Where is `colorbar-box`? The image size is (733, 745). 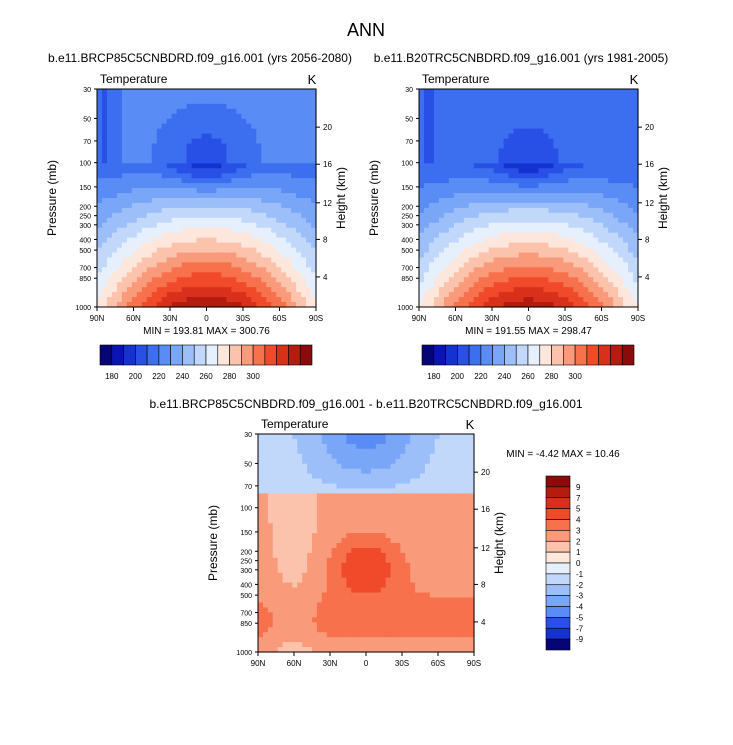 colorbar-box is located at coordinates (200, 355).